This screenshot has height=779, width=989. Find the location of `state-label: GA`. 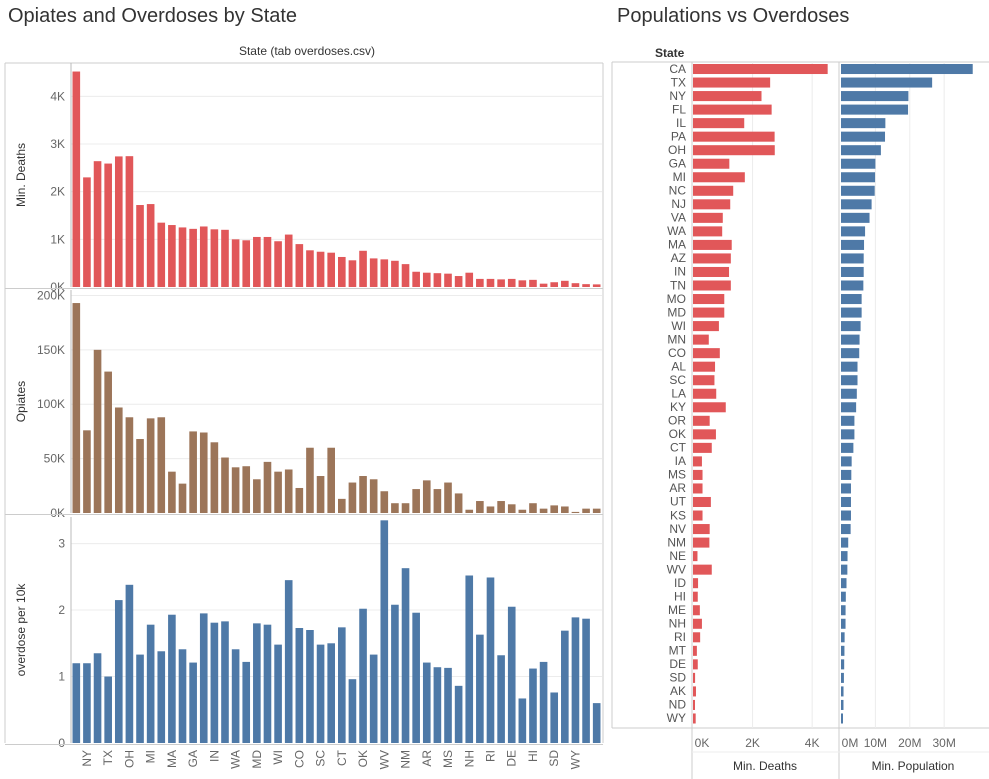

state-label: GA is located at coordinates (677, 163).